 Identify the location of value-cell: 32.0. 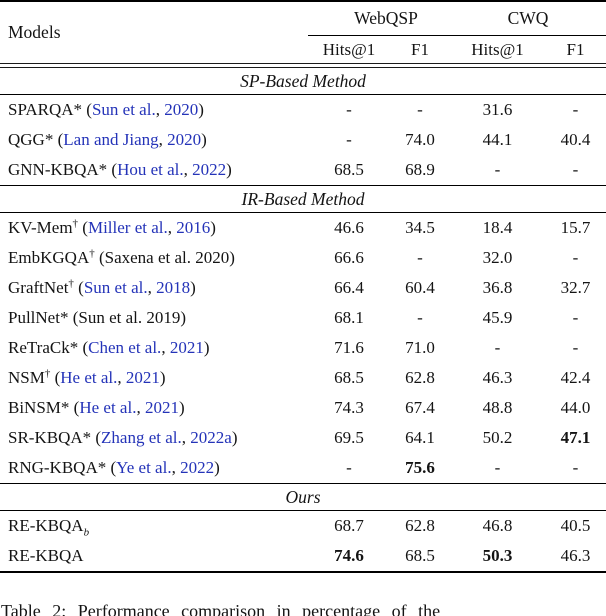
(497, 257).